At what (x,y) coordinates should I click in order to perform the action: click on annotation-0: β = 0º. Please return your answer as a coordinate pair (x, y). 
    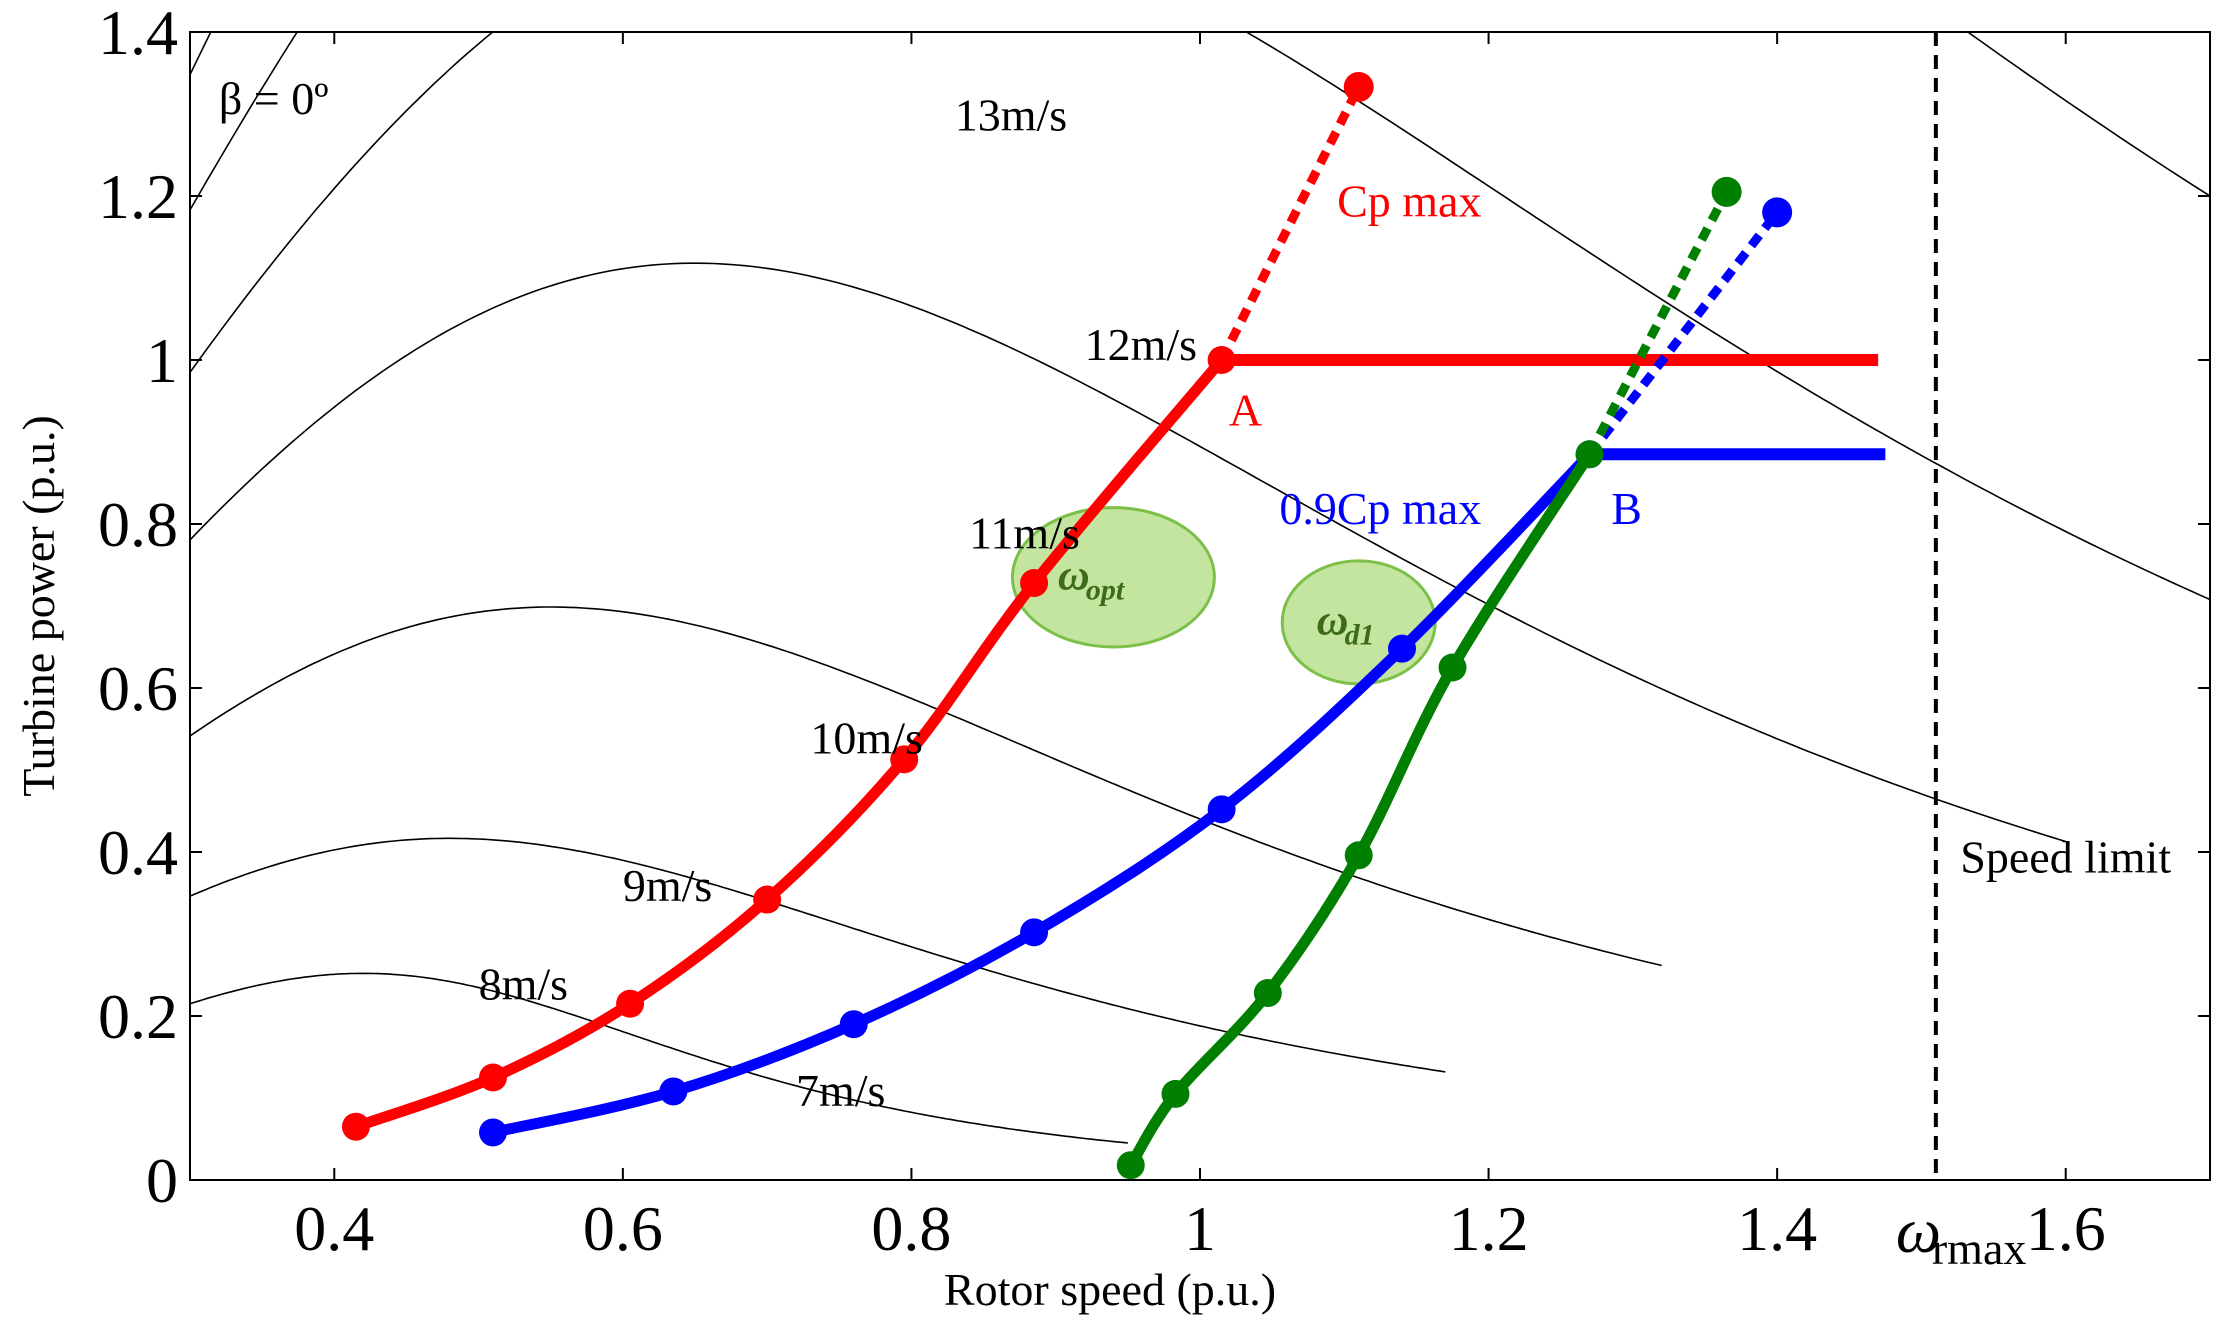
    Looking at the image, I should click on (274, 98).